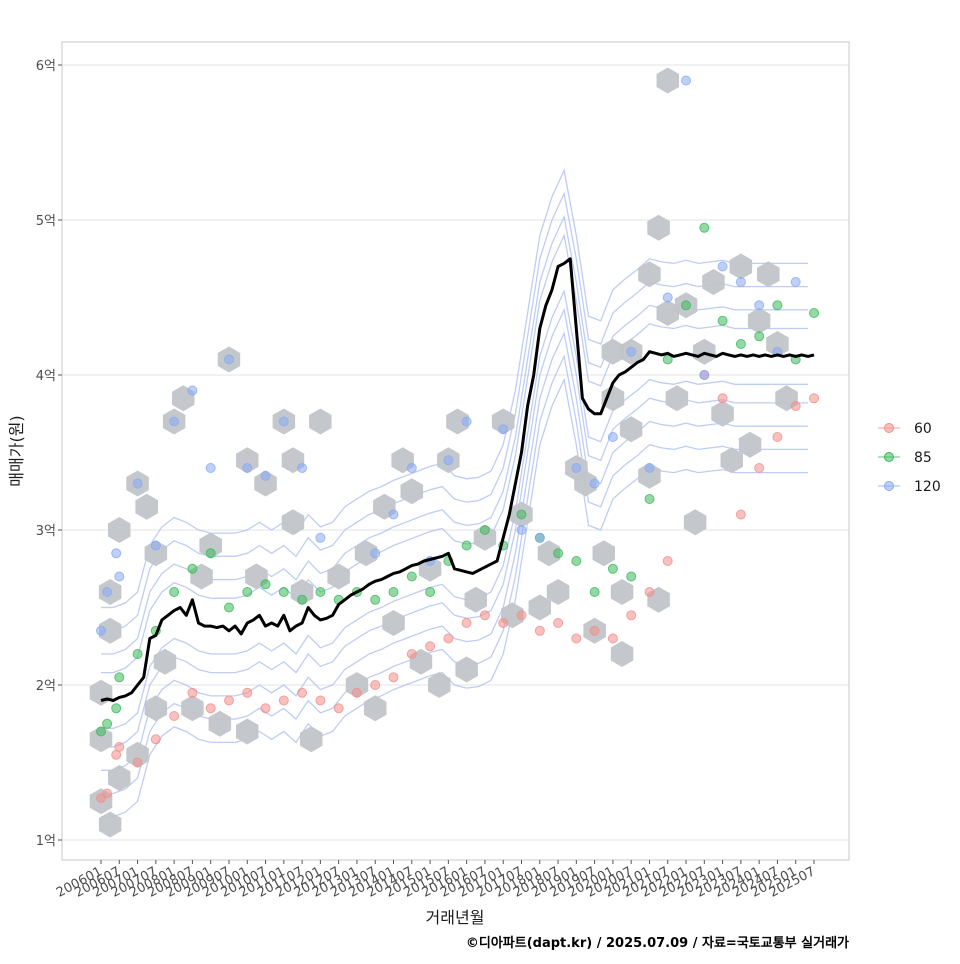 Image resolution: width=960 pixels, height=964 pixels. Describe the element at coordinates (889, 428) in the screenshot. I see `legend-key-point` at that location.